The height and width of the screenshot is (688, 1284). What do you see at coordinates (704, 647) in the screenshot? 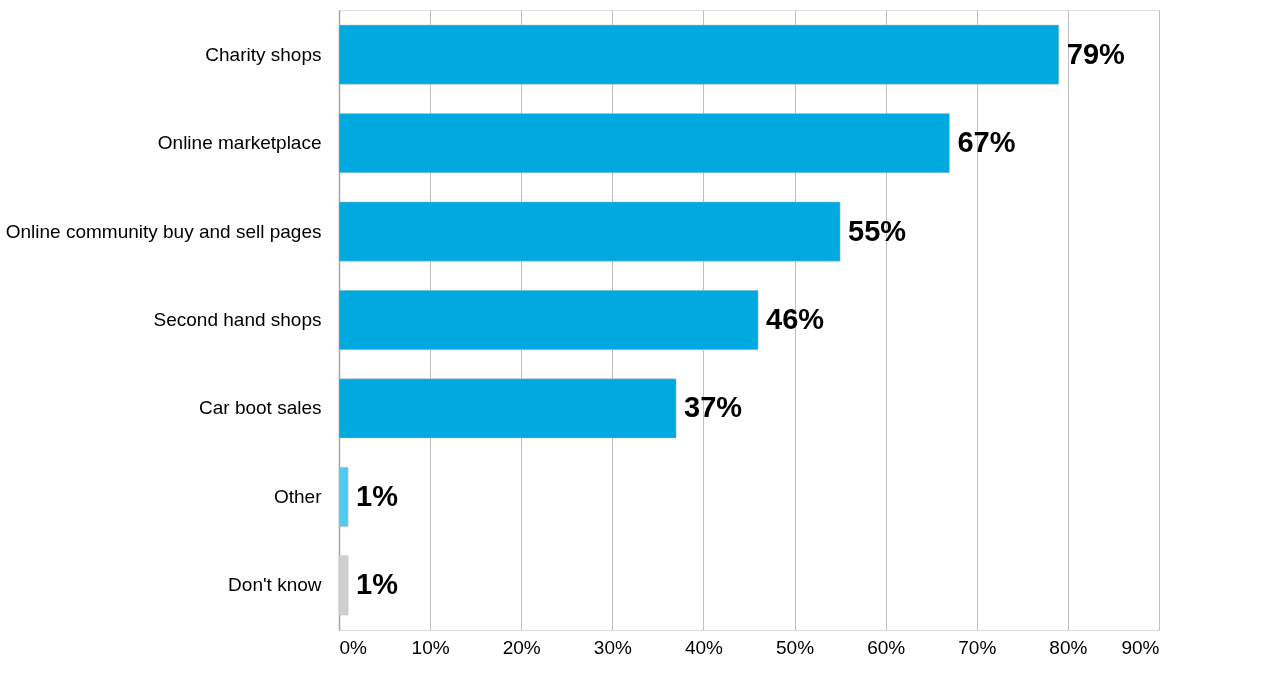
I see `x-tick-label: 40%` at bounding box center [704, 647].